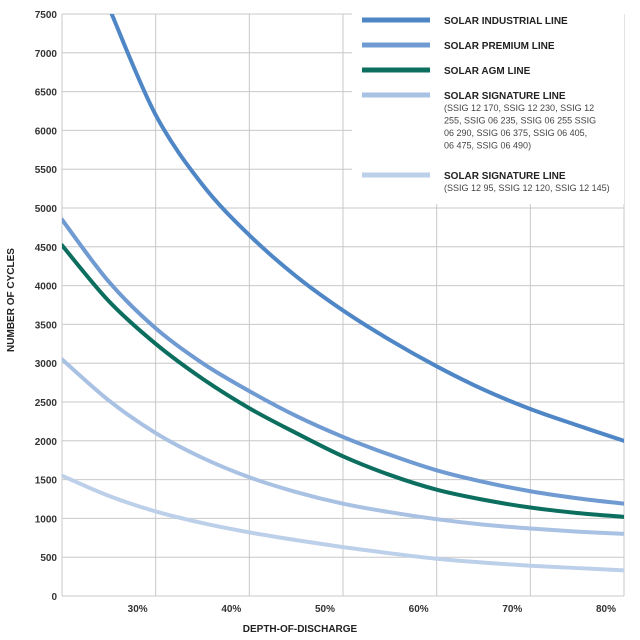 This screenshot has width=640, height=640. What do you see at coordinates (527, 188) in the screenshot?
I see `legend-sublabel: (SSIG 12 95, SSIG 12 120, SSIG 12 145)` at bounding box center [527, 188].